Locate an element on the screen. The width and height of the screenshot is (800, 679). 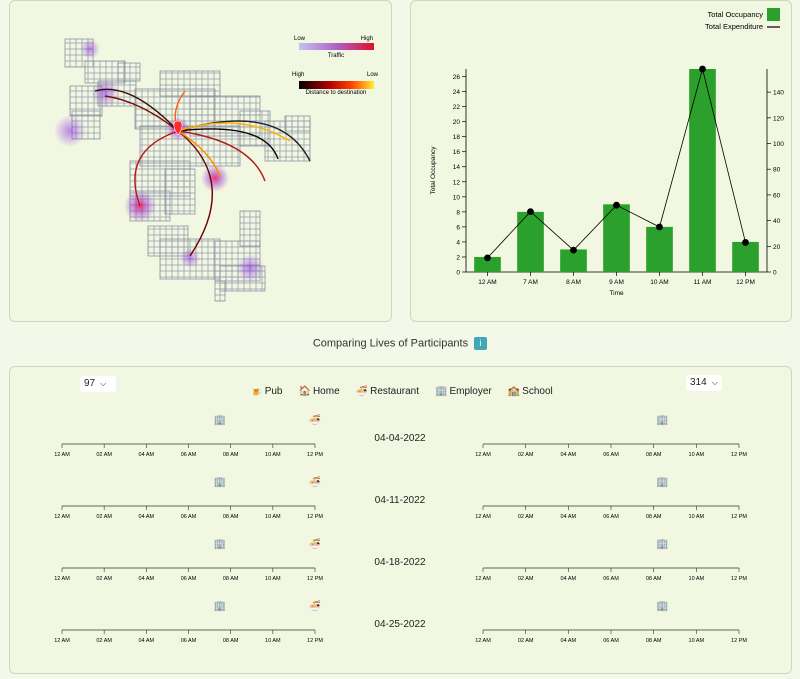
y-tick-label: 16 is located at coordinates (457, 152).